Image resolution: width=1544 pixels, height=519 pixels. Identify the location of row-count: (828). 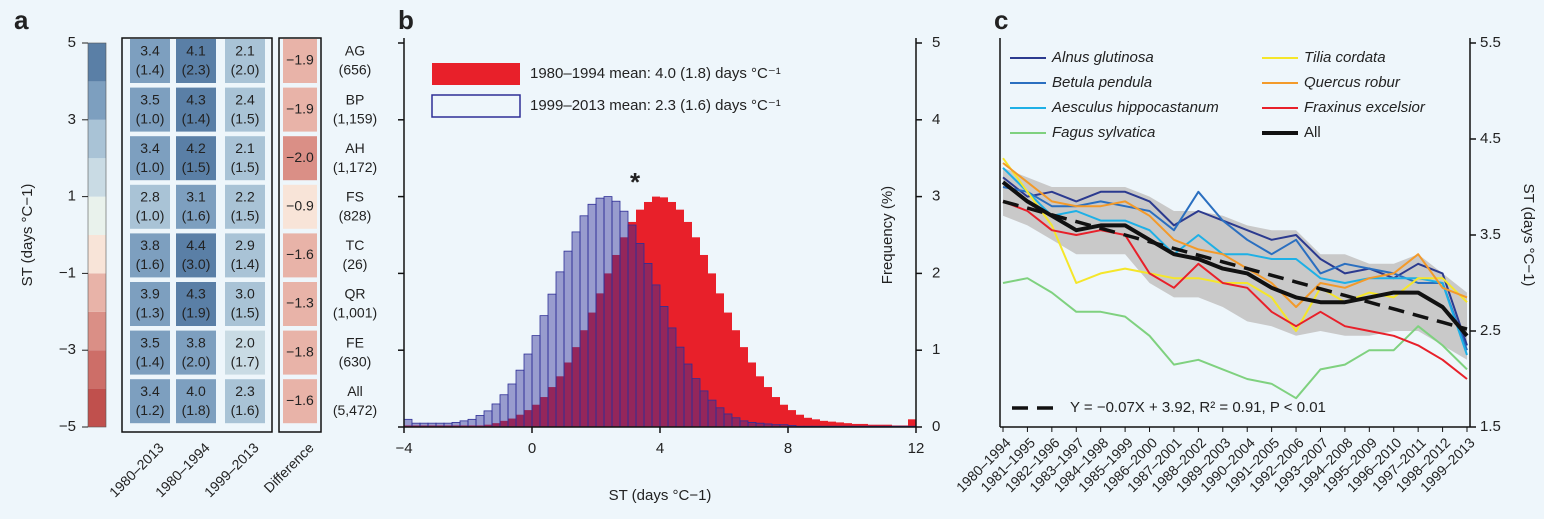
(355, 216).